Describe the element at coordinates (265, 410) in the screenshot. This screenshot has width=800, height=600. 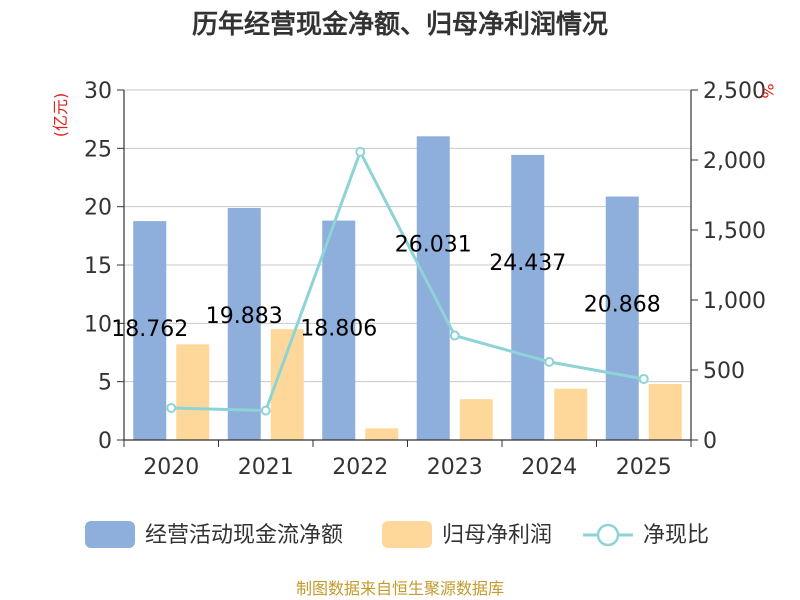
I see `ratio-point-2021` at that location.